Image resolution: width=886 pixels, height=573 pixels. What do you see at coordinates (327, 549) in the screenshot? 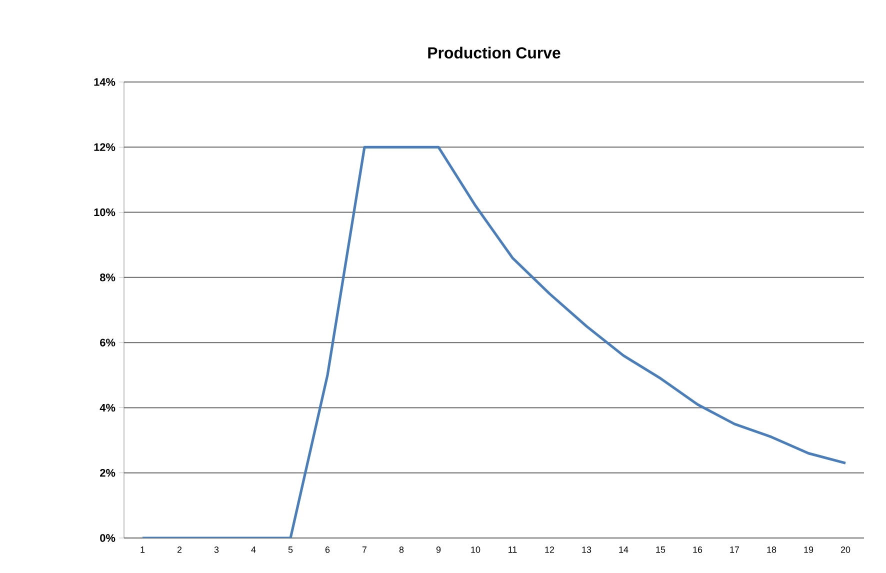
I see `x-tick-label: 6` at bounding box center [327, 549].